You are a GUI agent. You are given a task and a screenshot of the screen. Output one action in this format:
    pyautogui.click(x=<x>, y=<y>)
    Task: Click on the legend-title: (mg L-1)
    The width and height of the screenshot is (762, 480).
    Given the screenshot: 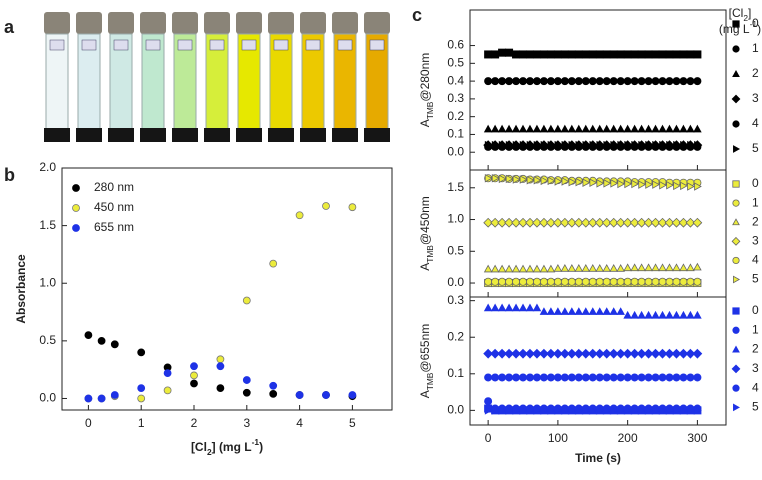 What is the action you would take?
    pyautogui.click(x=740, y=27)
    